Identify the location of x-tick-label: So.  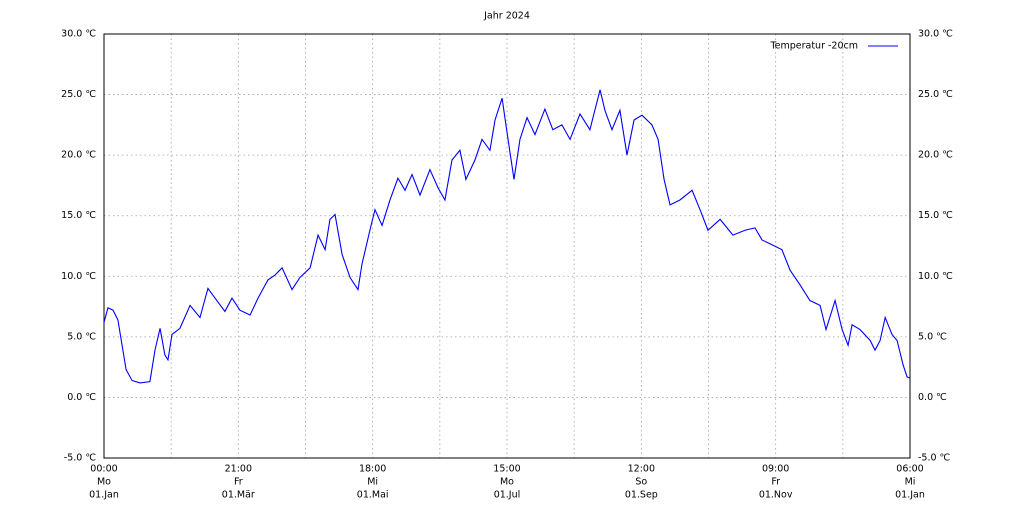
(641, 482).